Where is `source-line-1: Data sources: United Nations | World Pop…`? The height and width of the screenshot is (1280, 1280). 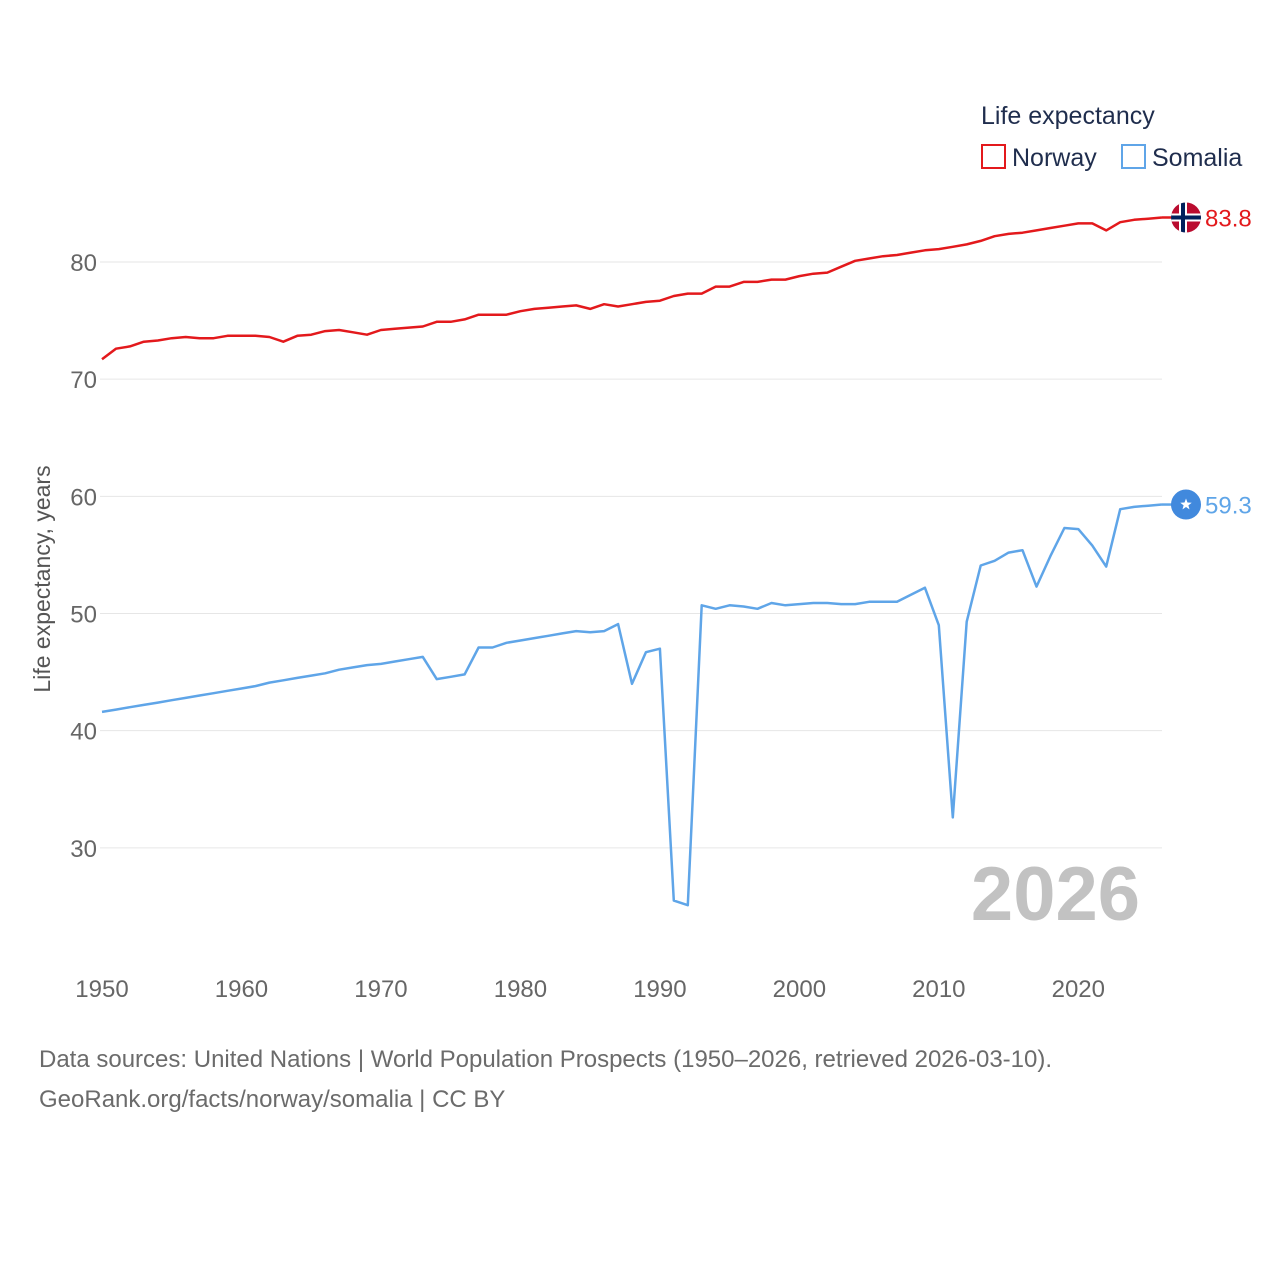 source-line-1: Data sources: United Nations | World Pop… is located at coordinates (546, 1059).